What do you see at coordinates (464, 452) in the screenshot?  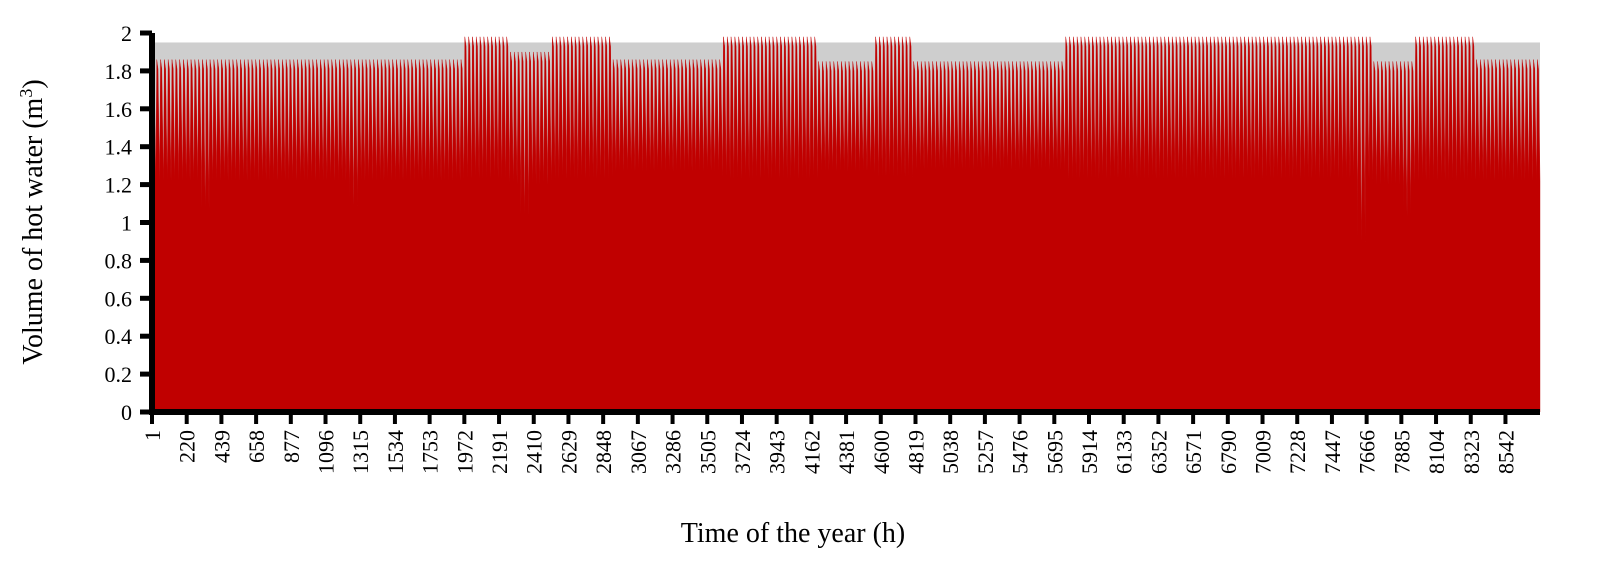 I see `x-tick-label: 1972` at bounding box center [464, 452].